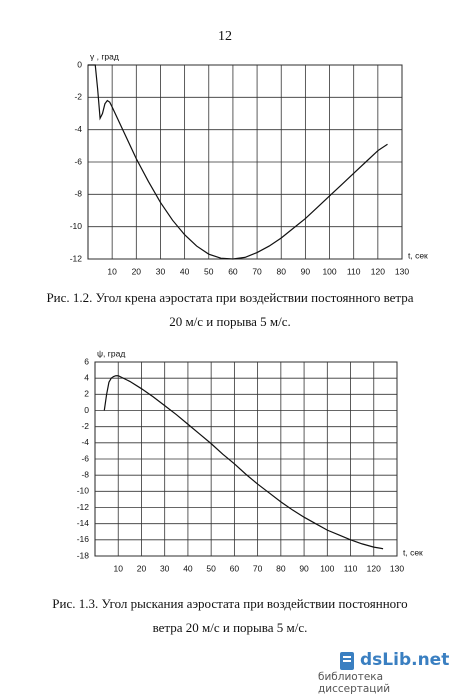 The width and height of the screenshot is (450, 699). What do you see at coordinates (86, 377) in the screenshot?
I see `y-tick-label: 4` at bounding box center [86, 377].